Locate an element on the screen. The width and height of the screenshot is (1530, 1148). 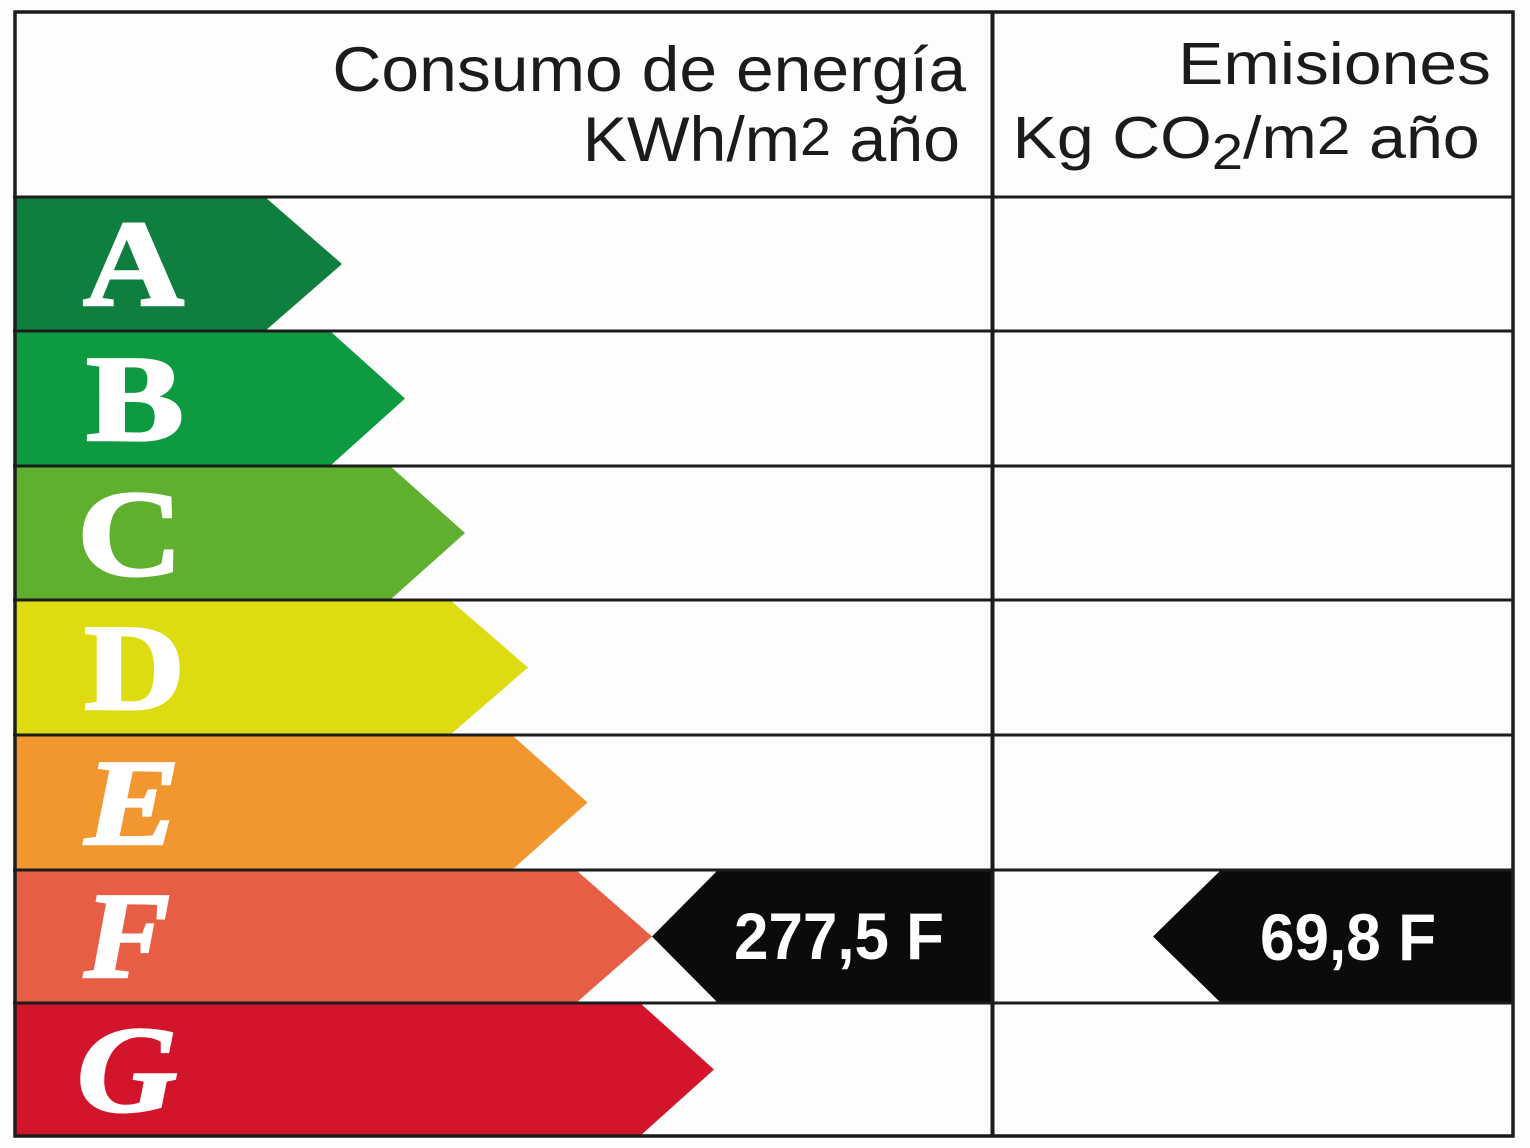
svg-text: Emisiones is located at coordinates (1334, 64).